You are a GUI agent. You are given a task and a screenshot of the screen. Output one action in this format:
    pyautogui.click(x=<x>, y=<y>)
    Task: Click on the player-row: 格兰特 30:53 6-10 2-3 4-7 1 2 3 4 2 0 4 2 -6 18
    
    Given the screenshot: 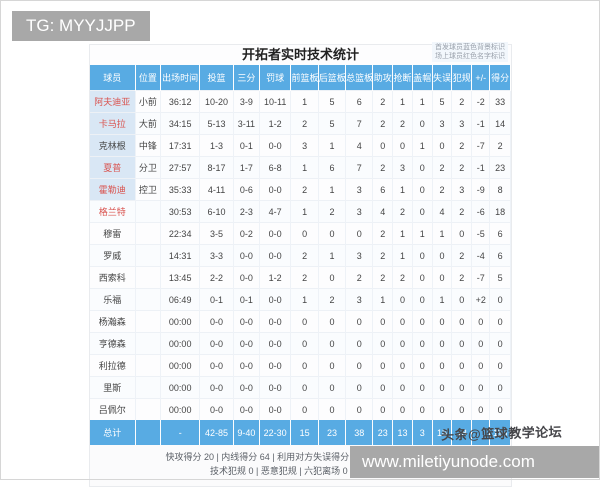 What is the action you would take?
    pyautogui.click(x=300, y=211)
    